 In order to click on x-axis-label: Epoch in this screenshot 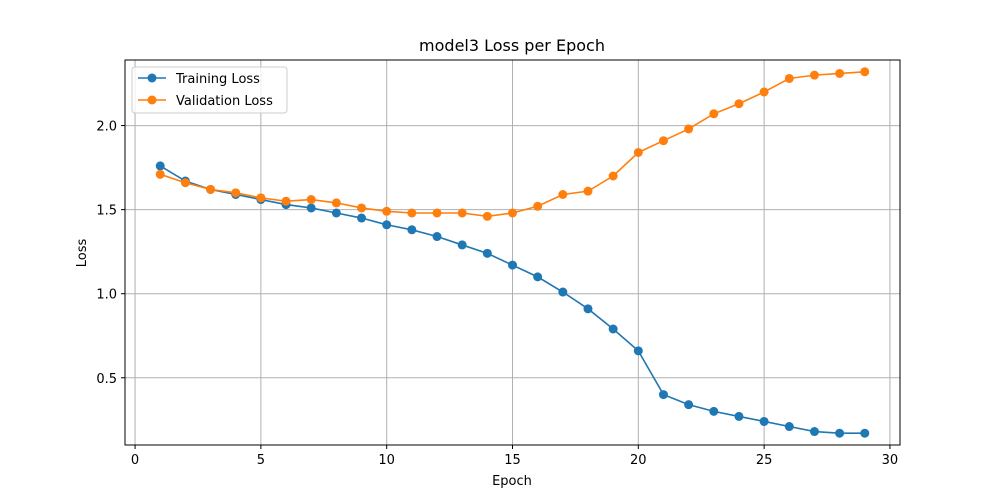, I will do `click(512, 481)`.